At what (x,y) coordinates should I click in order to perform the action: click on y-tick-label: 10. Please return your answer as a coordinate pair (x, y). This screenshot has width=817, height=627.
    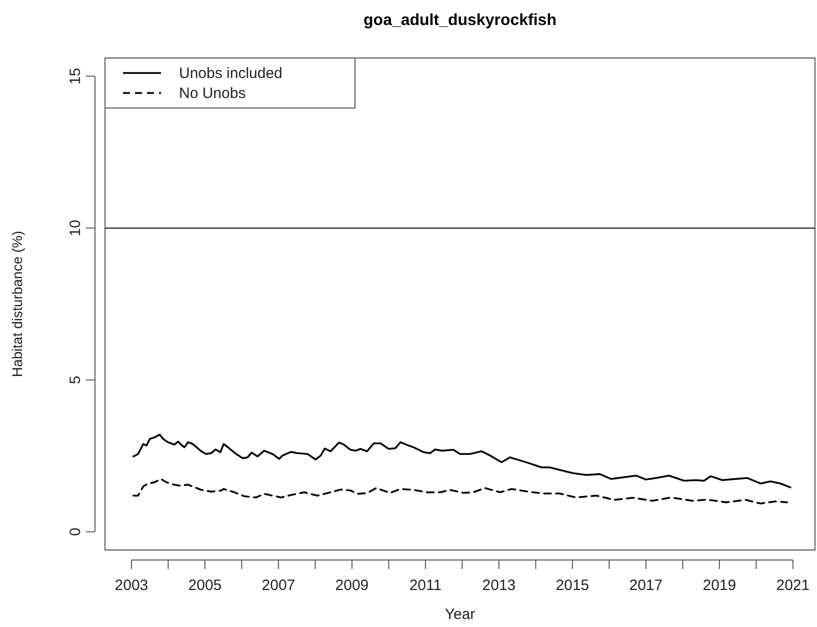
    Looking at the image, I should click on (75, 228).